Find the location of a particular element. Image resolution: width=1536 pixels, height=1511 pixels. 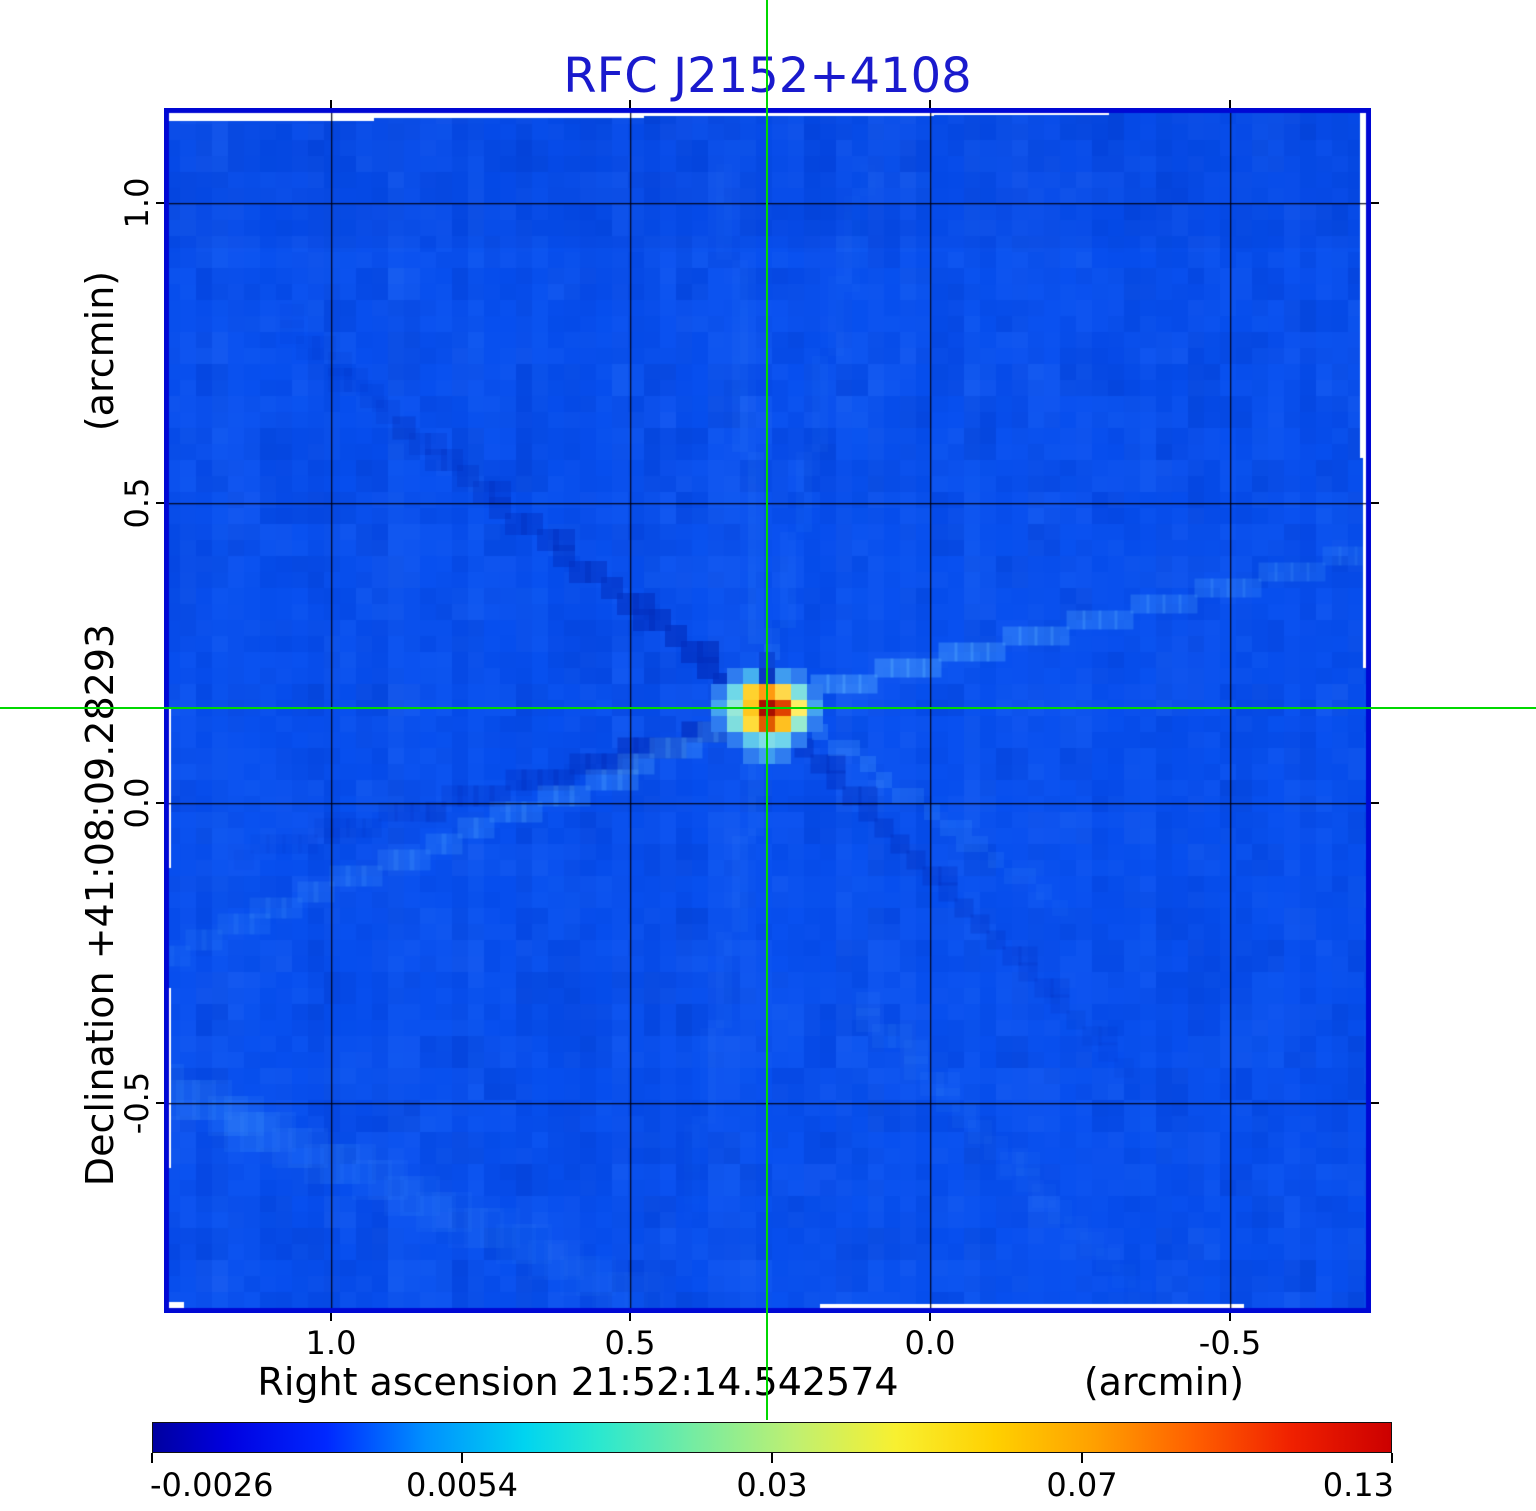

y-axis-unit-label: (arcmin) is located at coordinates (100, 351).